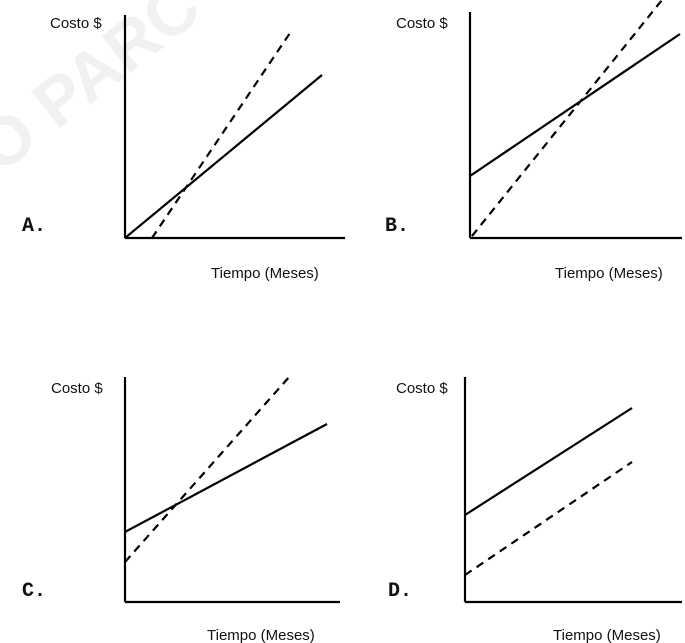 The width and height of the screenshot is (685, 643). What do you see at coordinates (221, 135) in the screenshot?
I see `dashed-cost-line-a` at bounding box center [221, 135].